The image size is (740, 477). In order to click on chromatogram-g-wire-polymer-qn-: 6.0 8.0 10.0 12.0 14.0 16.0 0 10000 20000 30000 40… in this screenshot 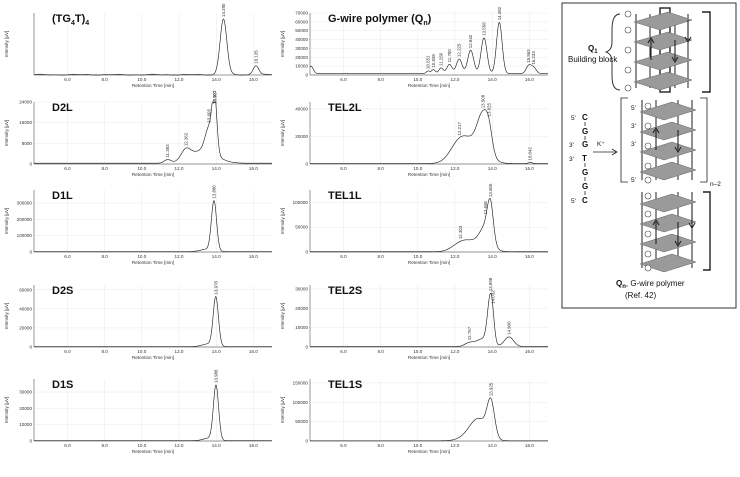, I will do `click(414, 47)`.